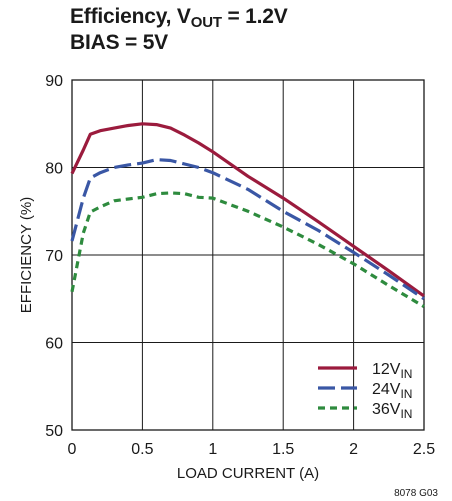 Image resolution: width=452 pixels, height=501 pixels. Describe the element at coordinates (392, 411) in the screenshot. I see `legend-label-36v: 36VIN` at that location.